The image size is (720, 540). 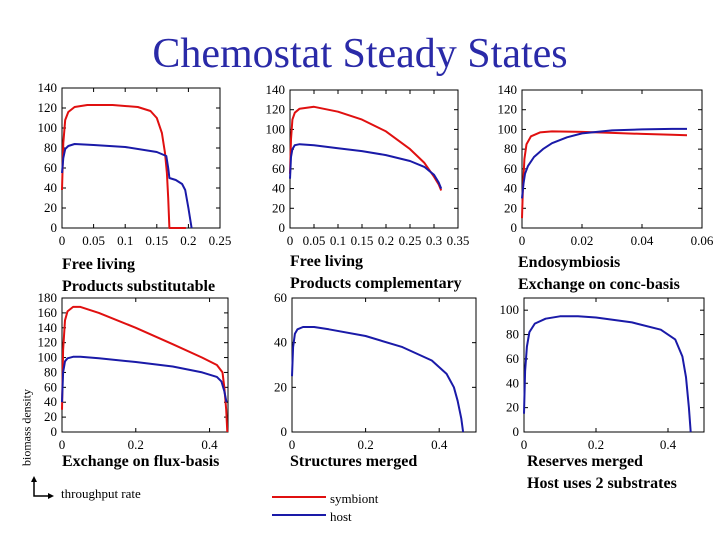 I want to click on p2-plot-frame, so click(x=374, y=159).